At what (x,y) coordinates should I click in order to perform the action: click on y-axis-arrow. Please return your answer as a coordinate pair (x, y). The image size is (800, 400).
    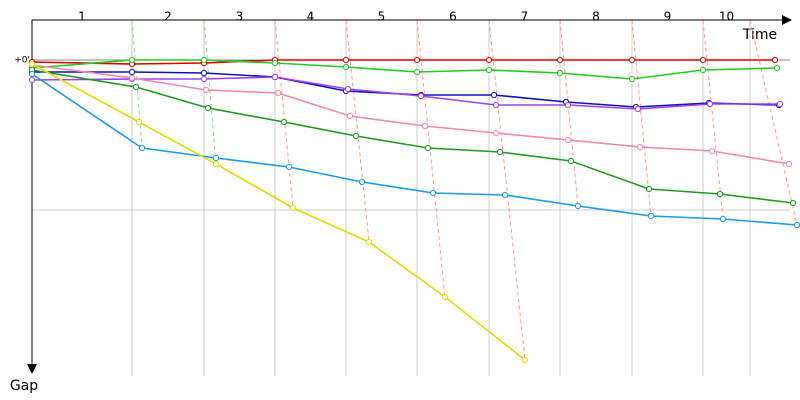
    Looking at the image, I should click on (32, 369).